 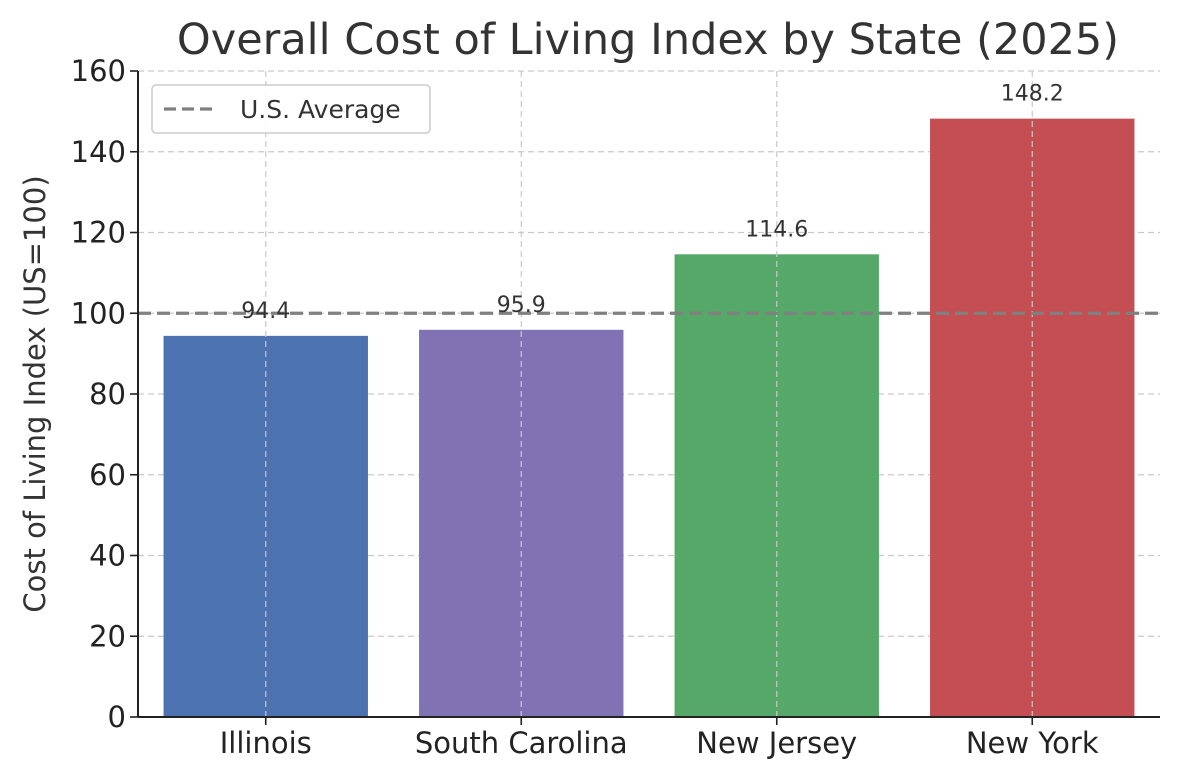 What do you see at coordinates (521, 305) in the screenshot?
I see `bar-value-label: 95.9` at bounding box center [521, 305].